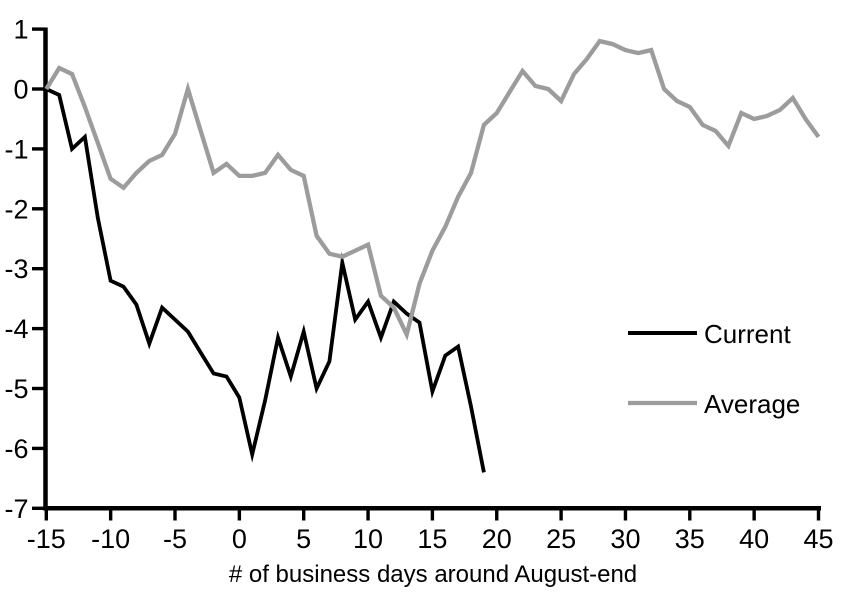 This screenshot has width=852, height=594. Describe the element at coordinates (16, 329) in the screenshot. I see `y-tick-label: -4` at that location.